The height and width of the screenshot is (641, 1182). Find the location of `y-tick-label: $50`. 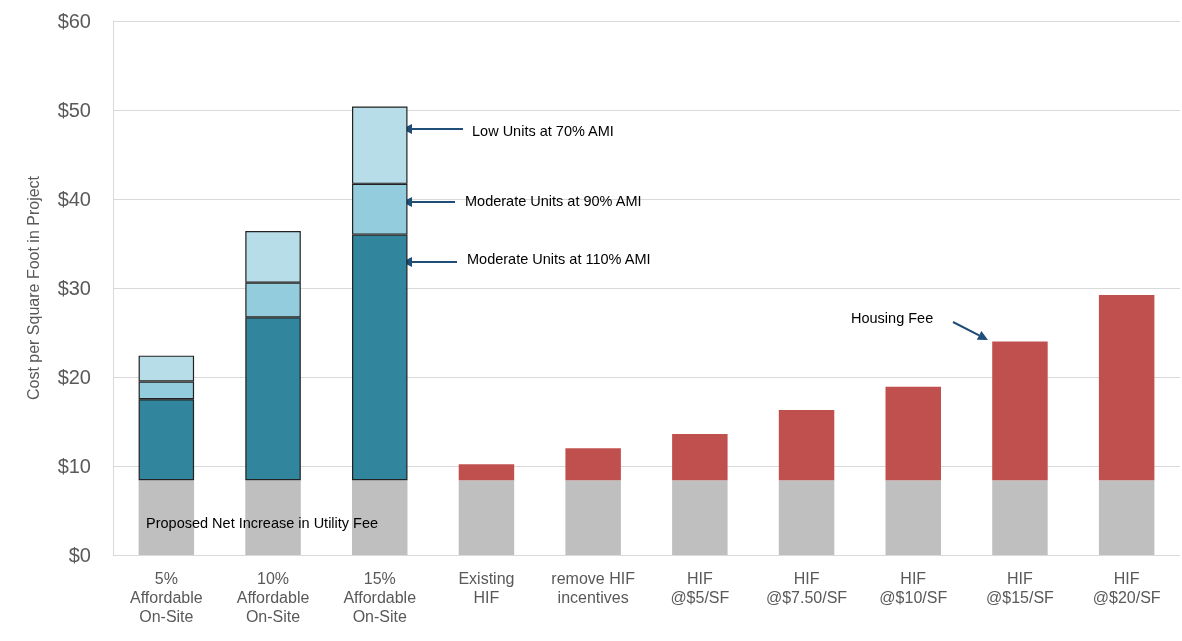

y-tick-label: $50 is located at coordinates (74, 110).